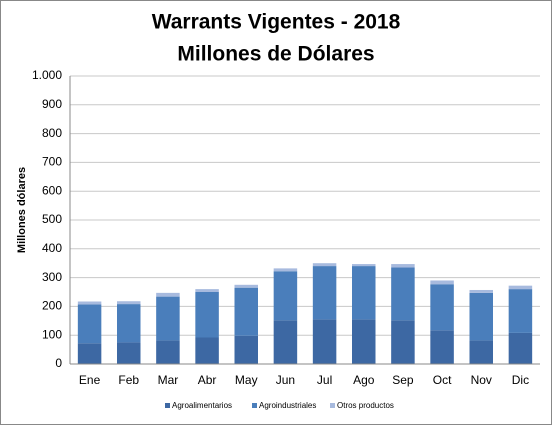 Image resolution: width=552 pixels, height=425 pixels. Describe the element at coordinates (52, 219) in the screenshot. I see `y-tick-label: 500` at that location.